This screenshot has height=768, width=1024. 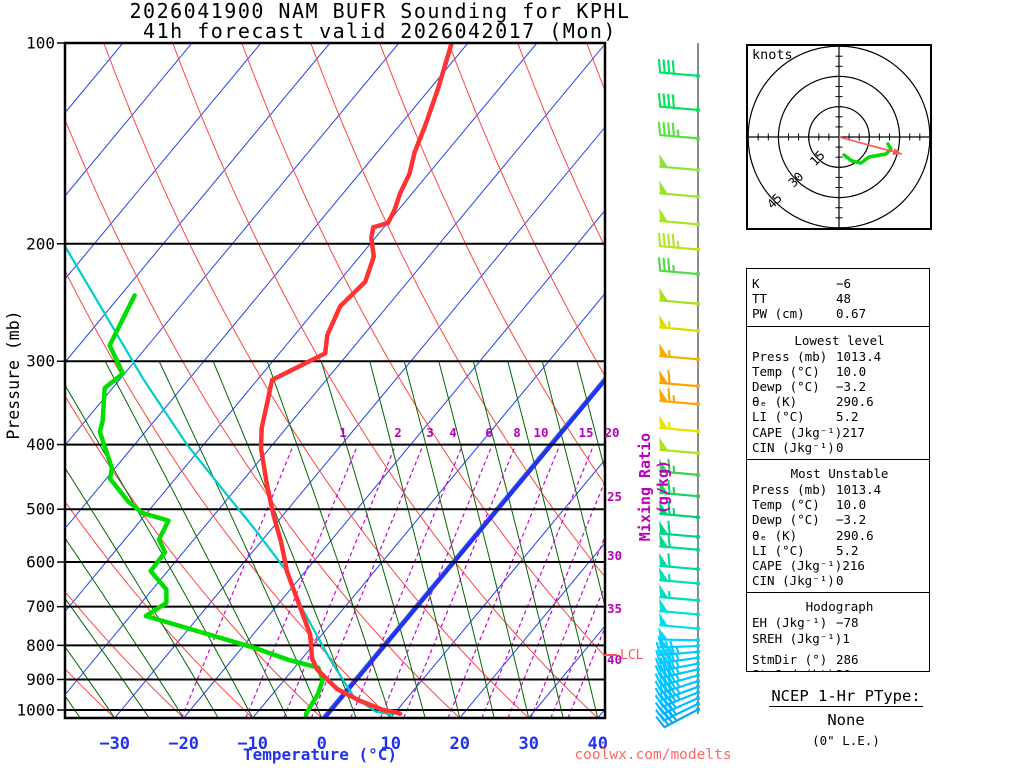 I want to click on pressure-tick-label: 600, so click(x=40, y=562).